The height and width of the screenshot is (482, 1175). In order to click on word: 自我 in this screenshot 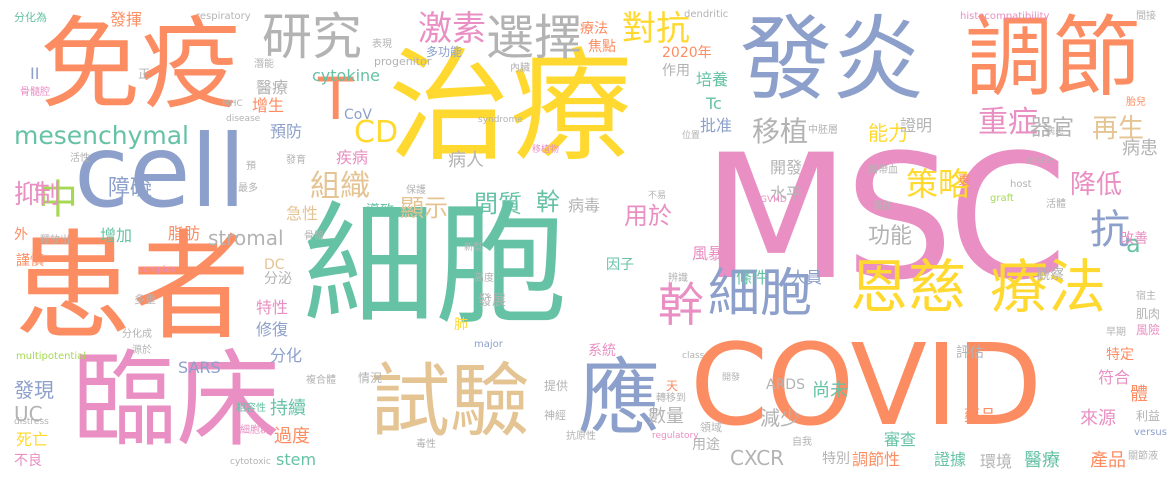, I will do `click(802, 442)`.